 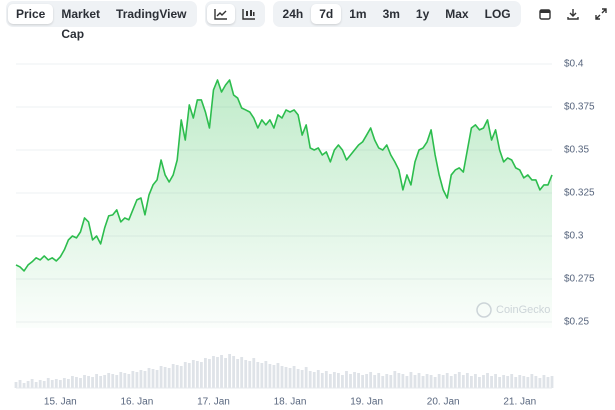 I want to click on fullscreen-button, so click(x=601, y=14).